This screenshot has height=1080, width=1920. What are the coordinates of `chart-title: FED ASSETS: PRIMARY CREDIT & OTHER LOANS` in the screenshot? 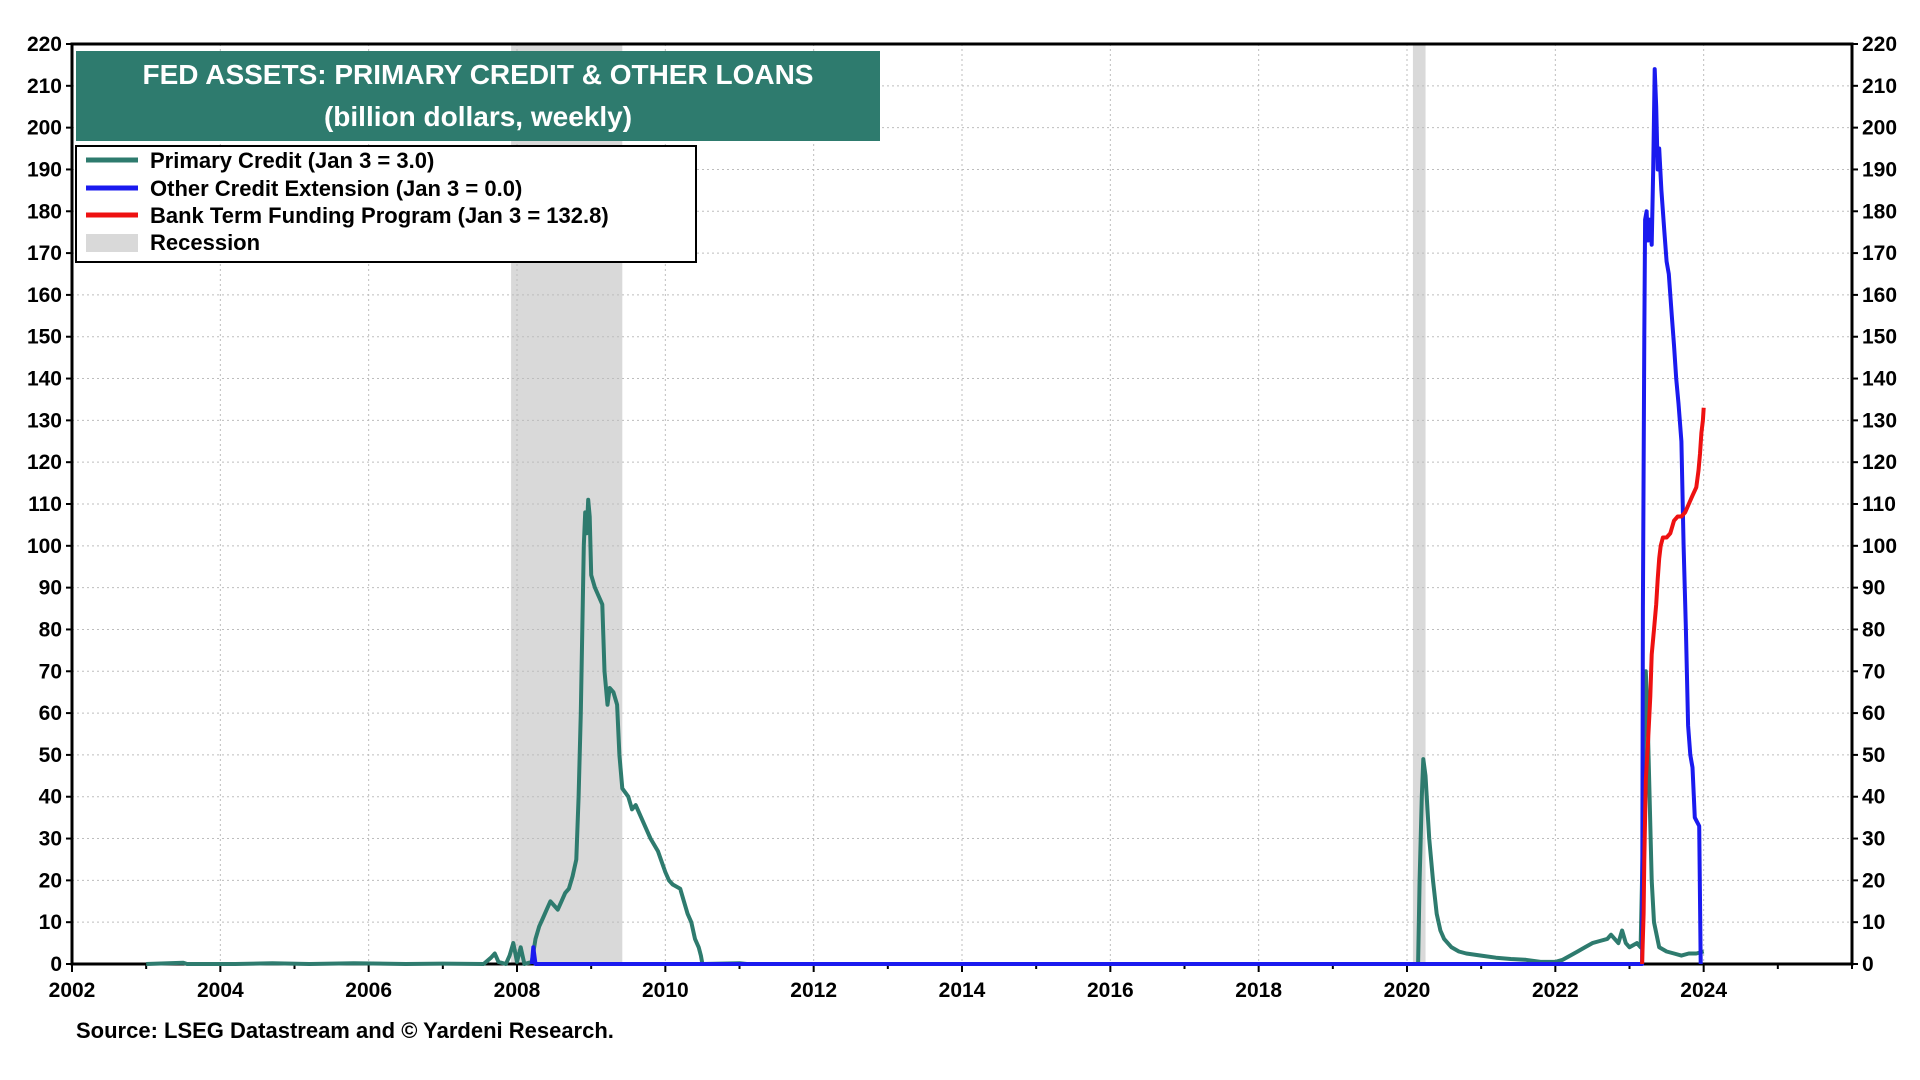 It's located at (477, 74).